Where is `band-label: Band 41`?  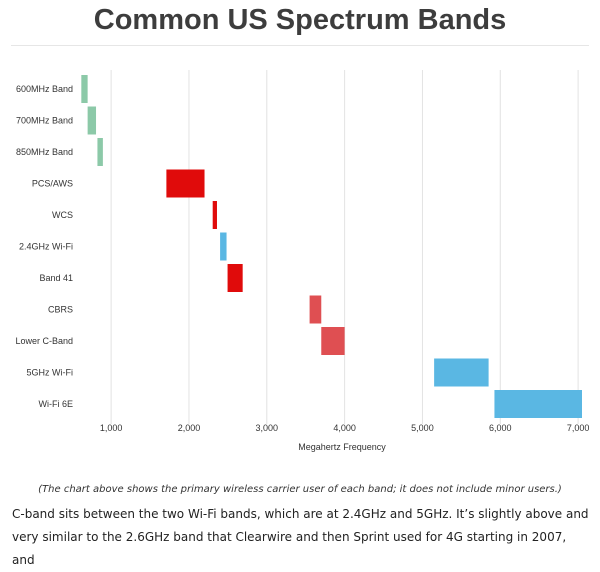
band-label: Band 41 is located at coordinates (56, 278).